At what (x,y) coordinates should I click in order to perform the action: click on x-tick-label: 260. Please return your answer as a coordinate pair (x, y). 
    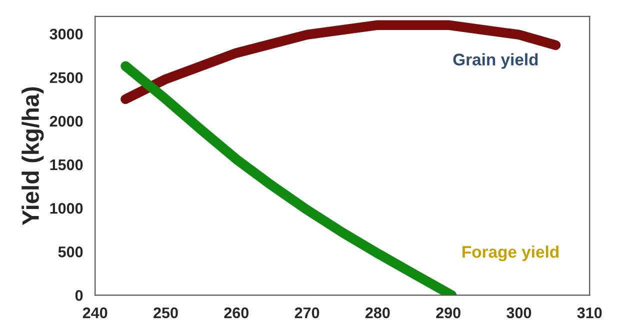
    Looking at the image, I should click on (236, 312).